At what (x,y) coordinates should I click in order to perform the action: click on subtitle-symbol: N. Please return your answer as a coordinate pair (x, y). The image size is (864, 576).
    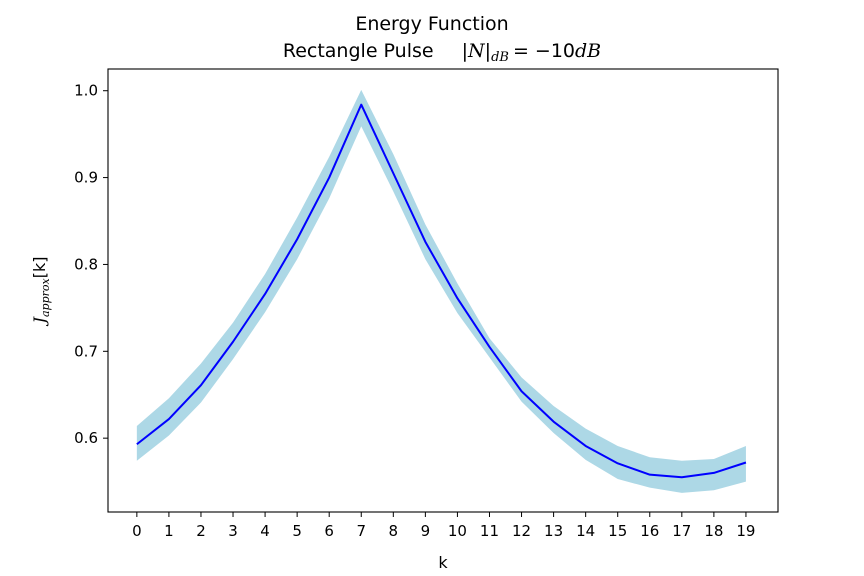
    Looking at the image, I should click on (476, 51).